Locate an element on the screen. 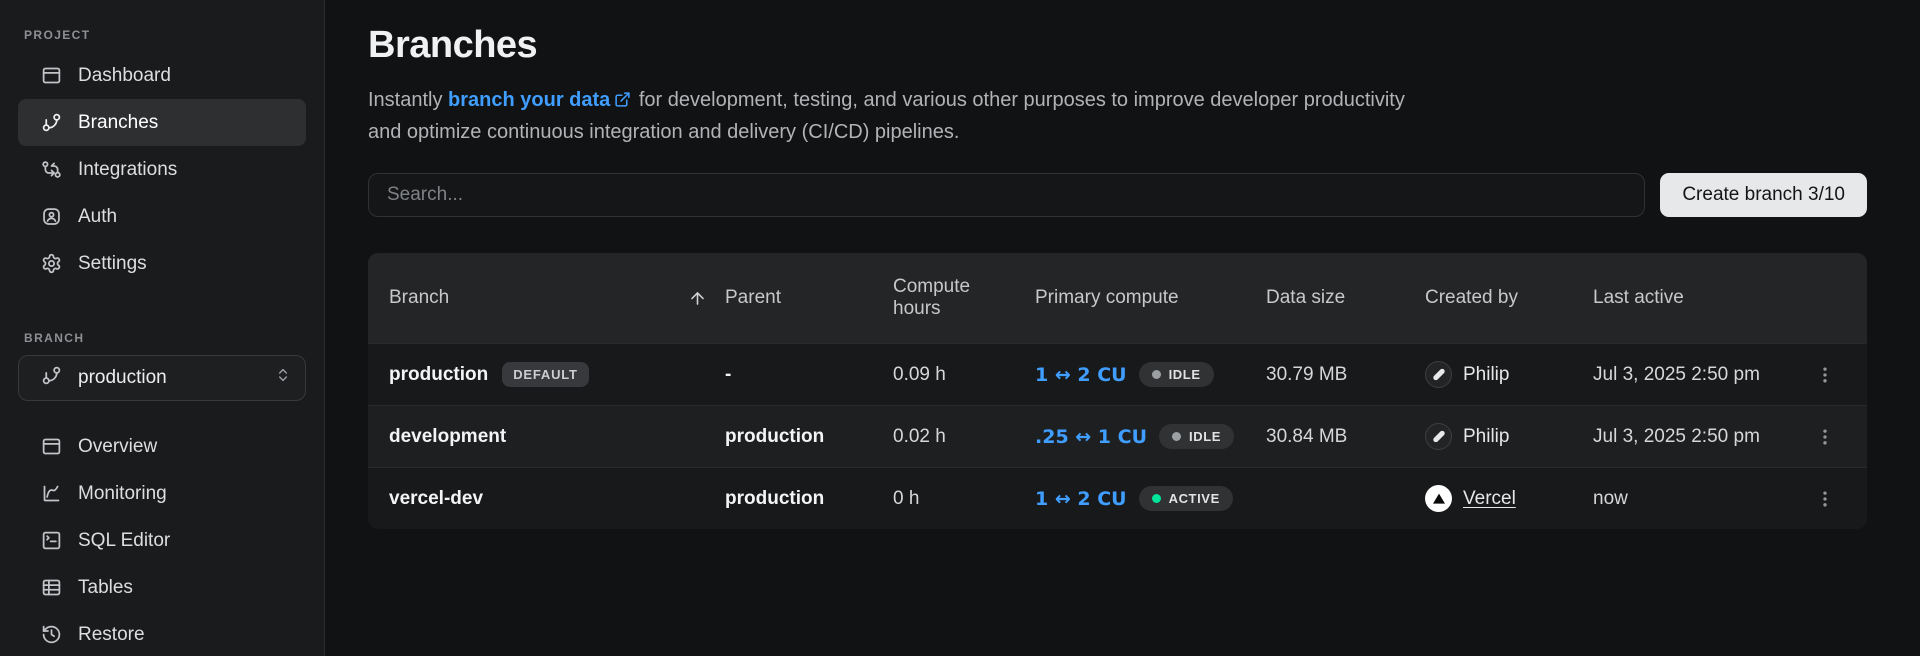 The image size is (1920, 656). status-badge: IDLE is located at coordinates (1197, 436).